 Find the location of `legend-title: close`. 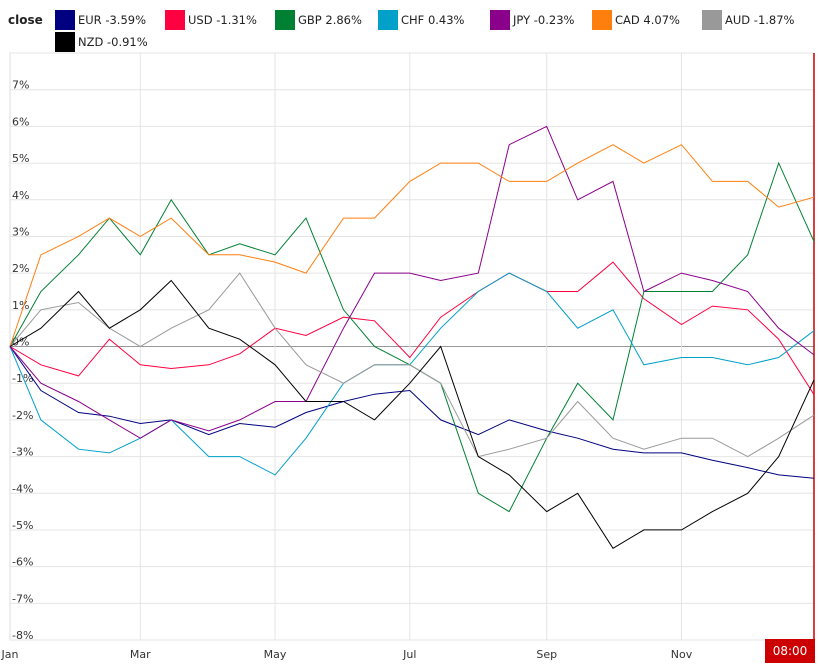

legend-title: close is located at coordinates (25, 20).